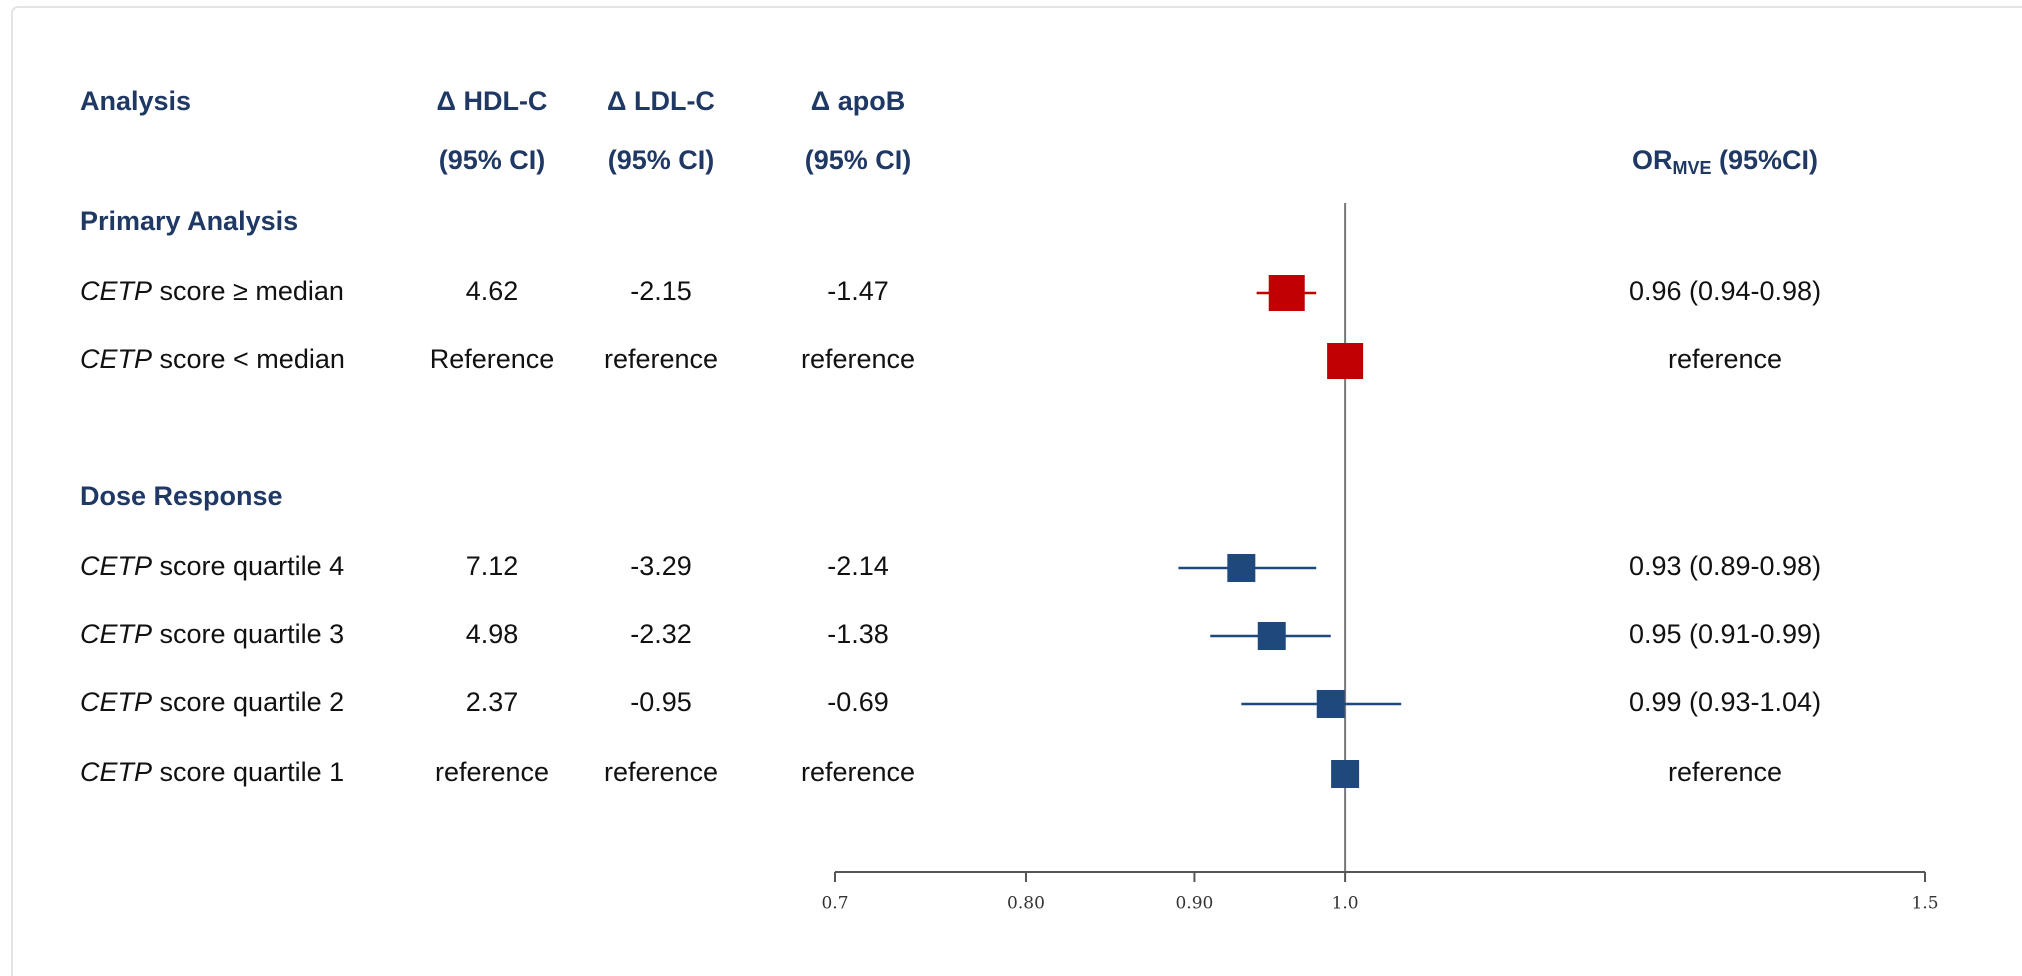  What do you see at coordinates (858, 634) in the screenshot?
I see `cell: -1.38` at bounding box center [858, 634].